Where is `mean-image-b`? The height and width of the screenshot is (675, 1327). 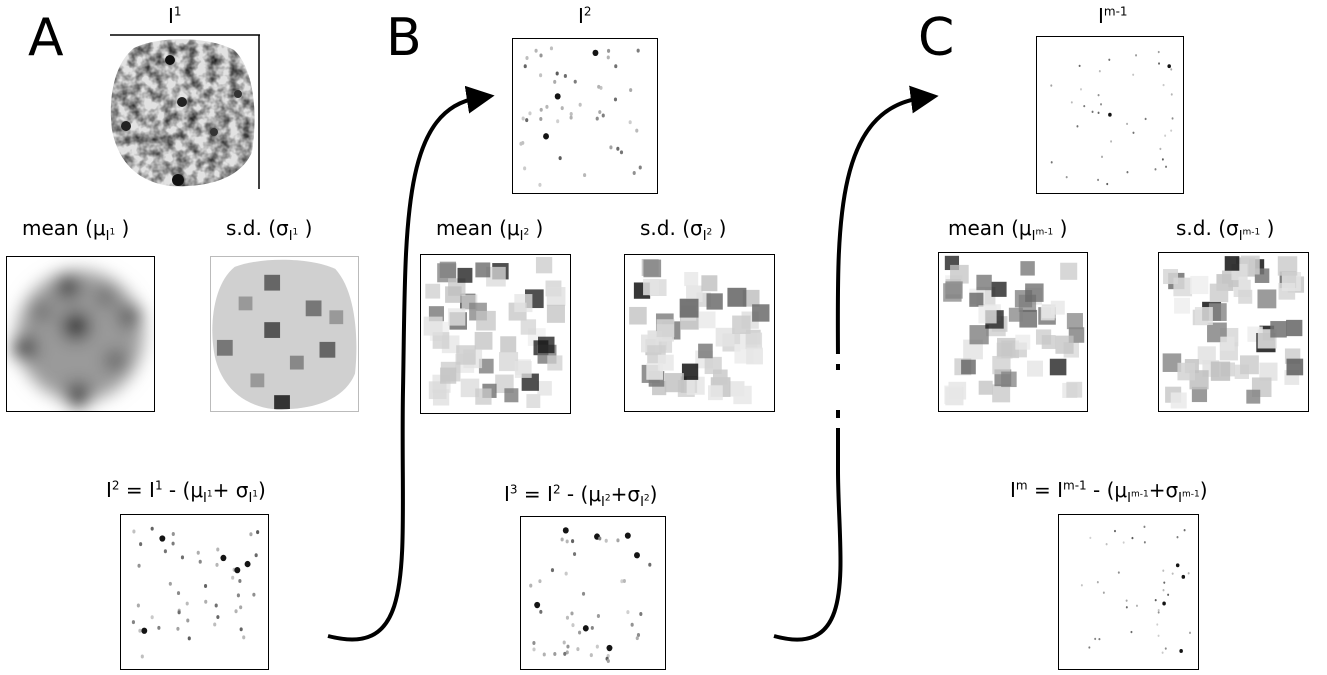 mean-image-b is located at coordinates (495, 334).